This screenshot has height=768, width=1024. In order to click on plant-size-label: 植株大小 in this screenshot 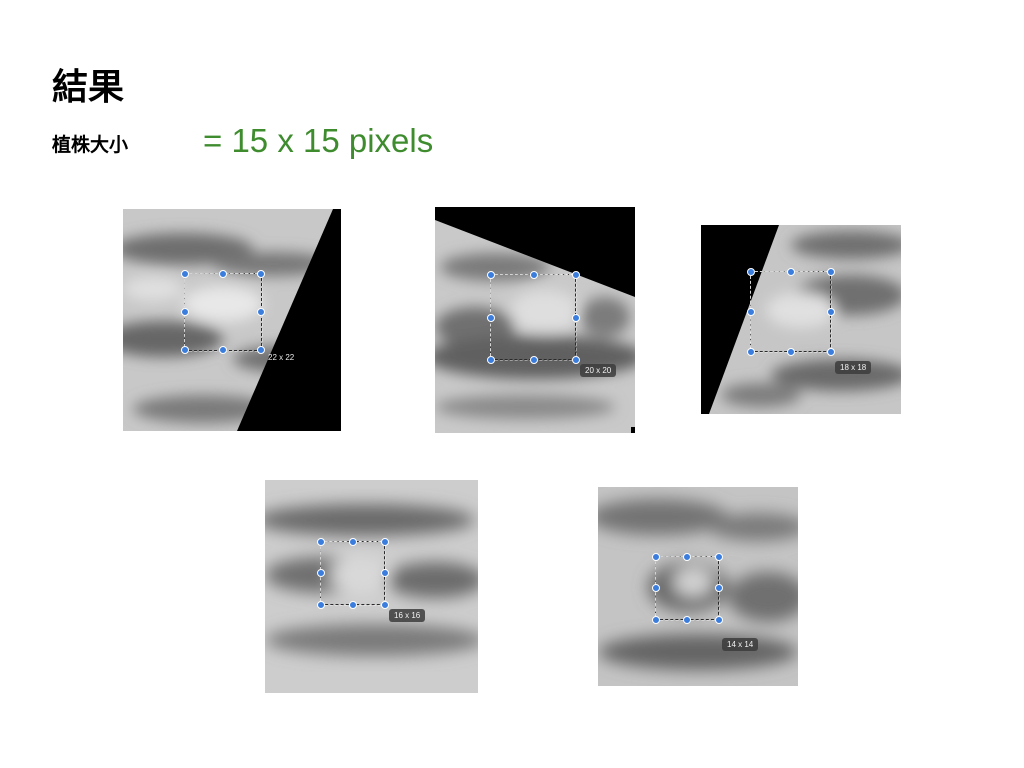, I will do `click(90, 145)`.